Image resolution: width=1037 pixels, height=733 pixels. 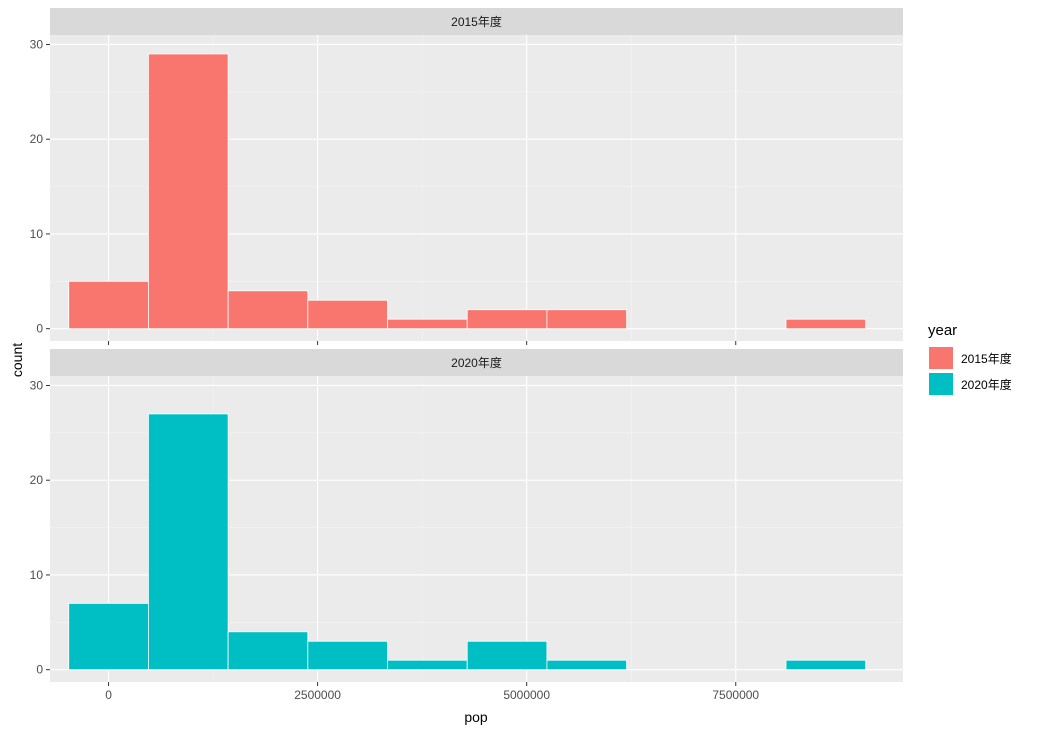 I want to click on x-tick-label: 5000000, so click(x=526, y=695).